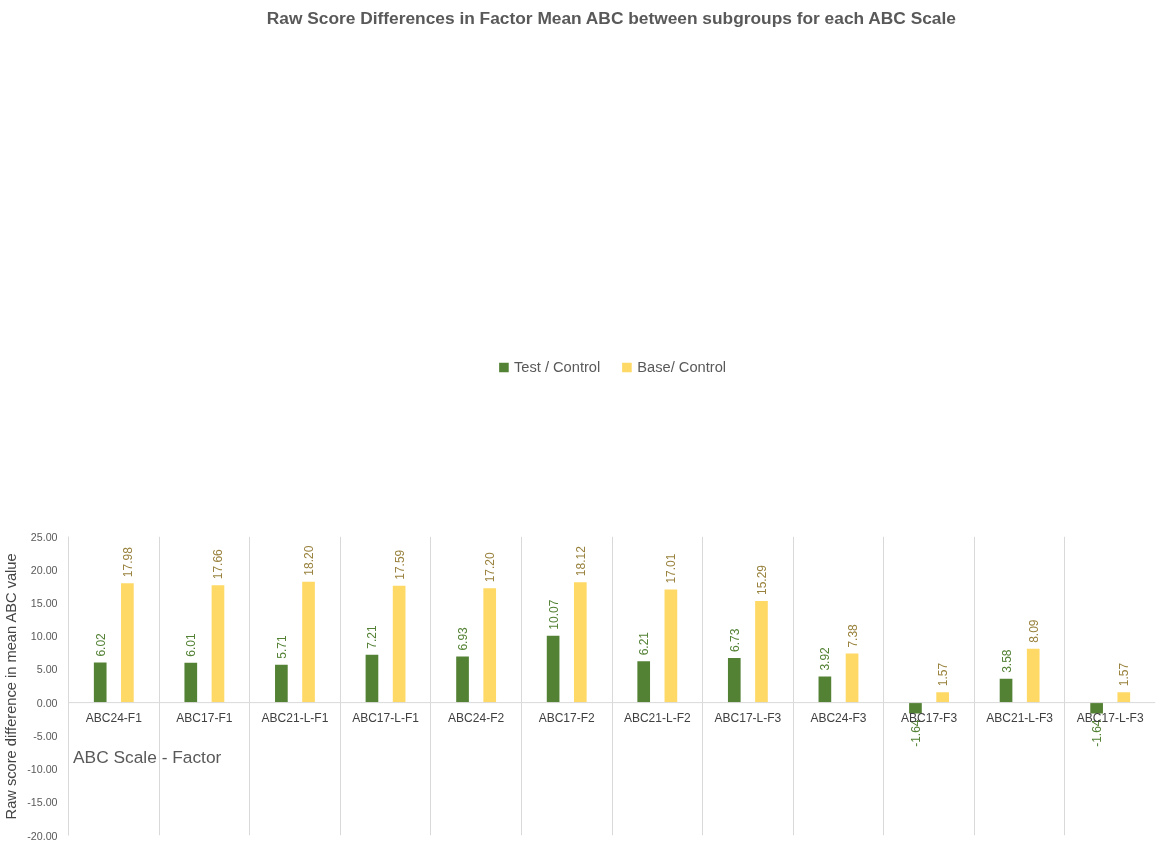  What do you see at coordinates (657, 717) in the screenshot?
I see `x-tick-label: ABC21-L-F2` at bounding box center [657, 717].